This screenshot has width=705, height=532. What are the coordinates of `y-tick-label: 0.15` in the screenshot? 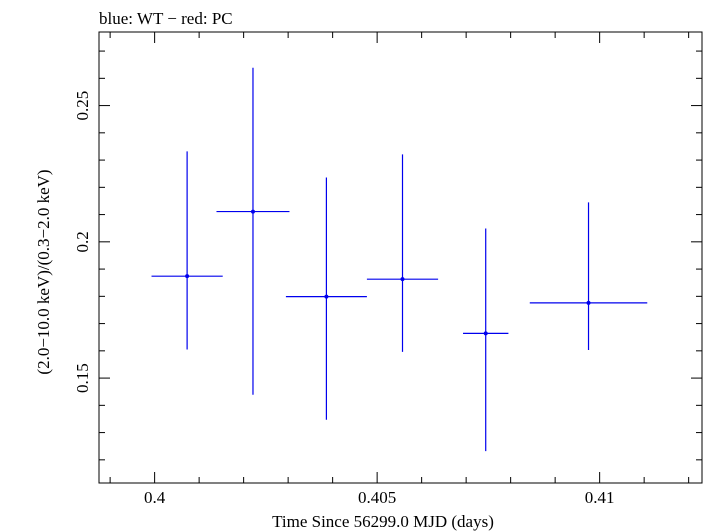 It's located at (82, 378).